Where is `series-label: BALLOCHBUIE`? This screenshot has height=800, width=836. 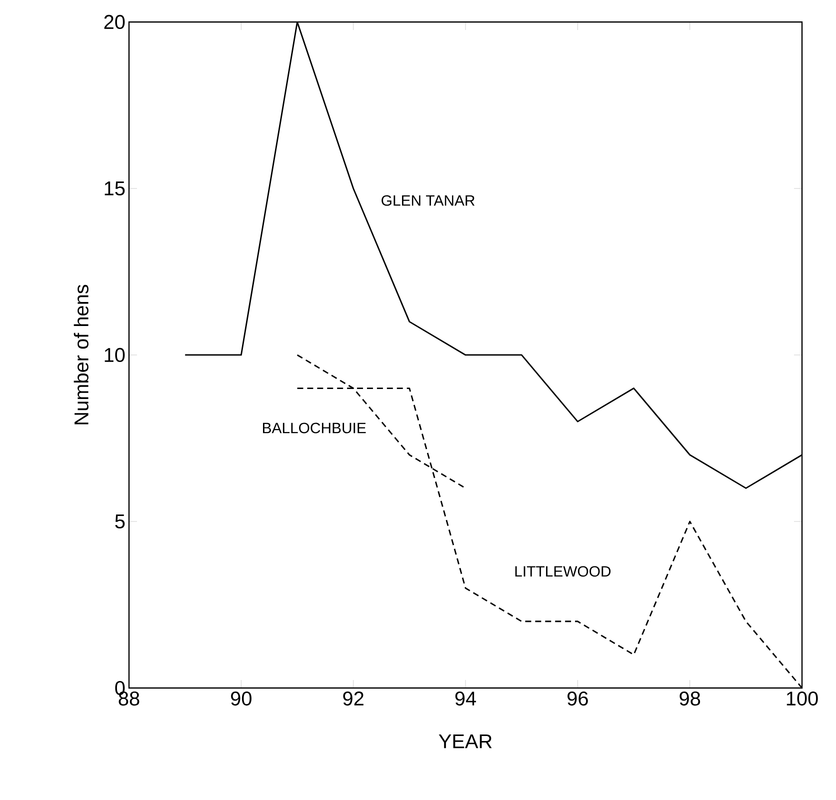 series-label: BALLOCHBUIE is located at coordinates (314, 428).